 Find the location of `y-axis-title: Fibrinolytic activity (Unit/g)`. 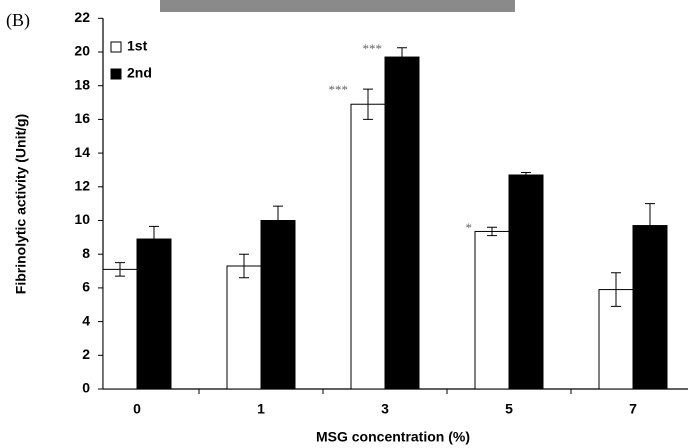

y-axis-title: Fibrinolytic activity (Unit/g) is located at coordinates (21, 204).